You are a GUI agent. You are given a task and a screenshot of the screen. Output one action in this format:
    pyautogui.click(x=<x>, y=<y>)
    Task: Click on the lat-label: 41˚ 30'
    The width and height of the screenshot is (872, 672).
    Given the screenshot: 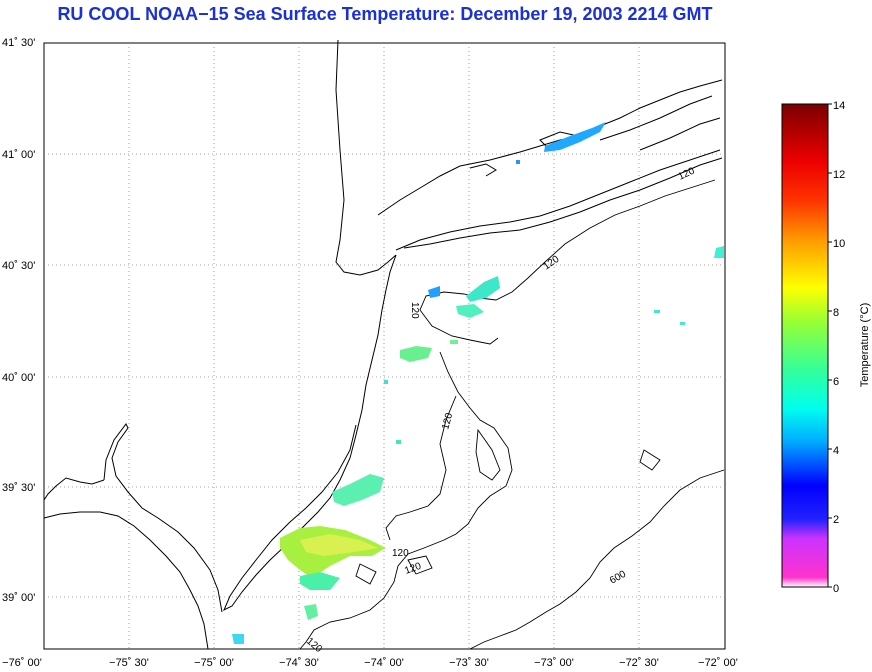 What is the action you would take?
    pyautogui.click(x=18, y=43)
    